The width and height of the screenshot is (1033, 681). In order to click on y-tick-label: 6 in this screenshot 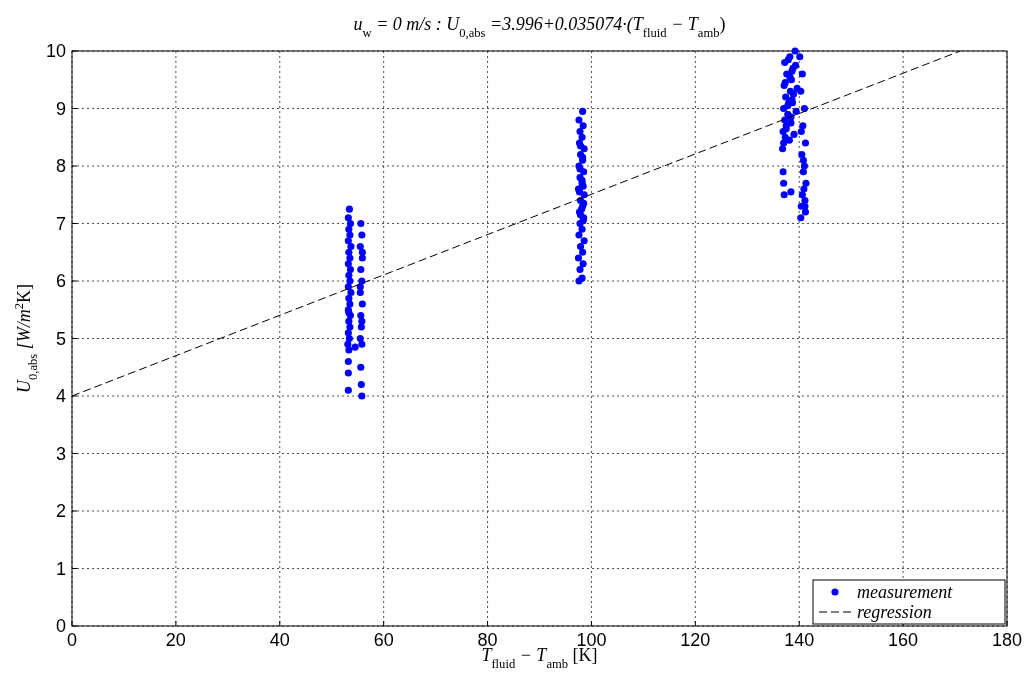, I will do `click(60, 281)`.